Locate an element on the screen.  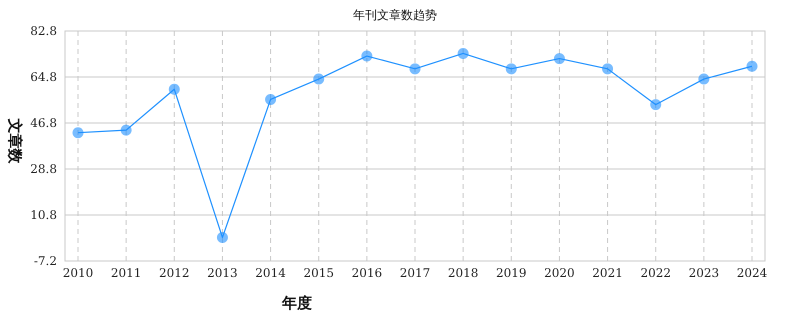
x-tick-label: 2024 is located at coordinates (752, 273).